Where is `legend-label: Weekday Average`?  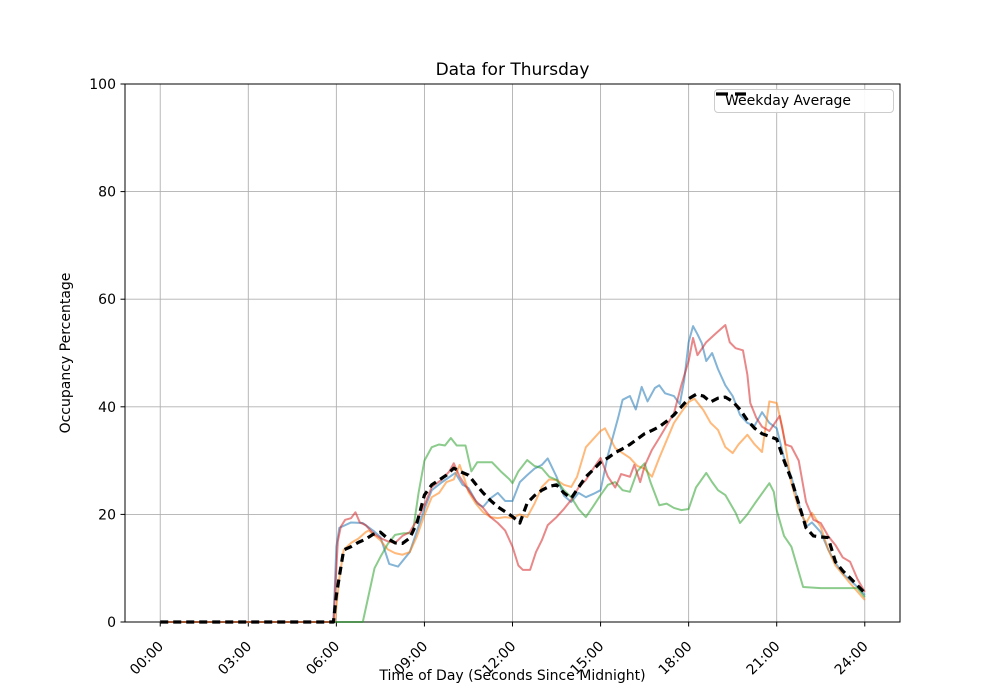
legend-label: Weekday Average is located at coordinates (788, 101).